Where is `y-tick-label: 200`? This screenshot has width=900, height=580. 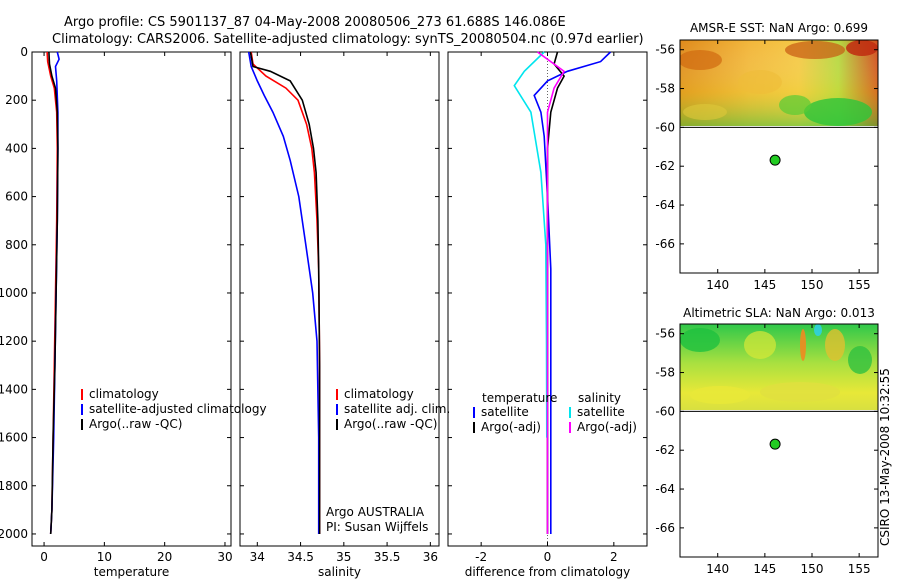 y-tick-label: 200 is located at coordinates (16, 100).